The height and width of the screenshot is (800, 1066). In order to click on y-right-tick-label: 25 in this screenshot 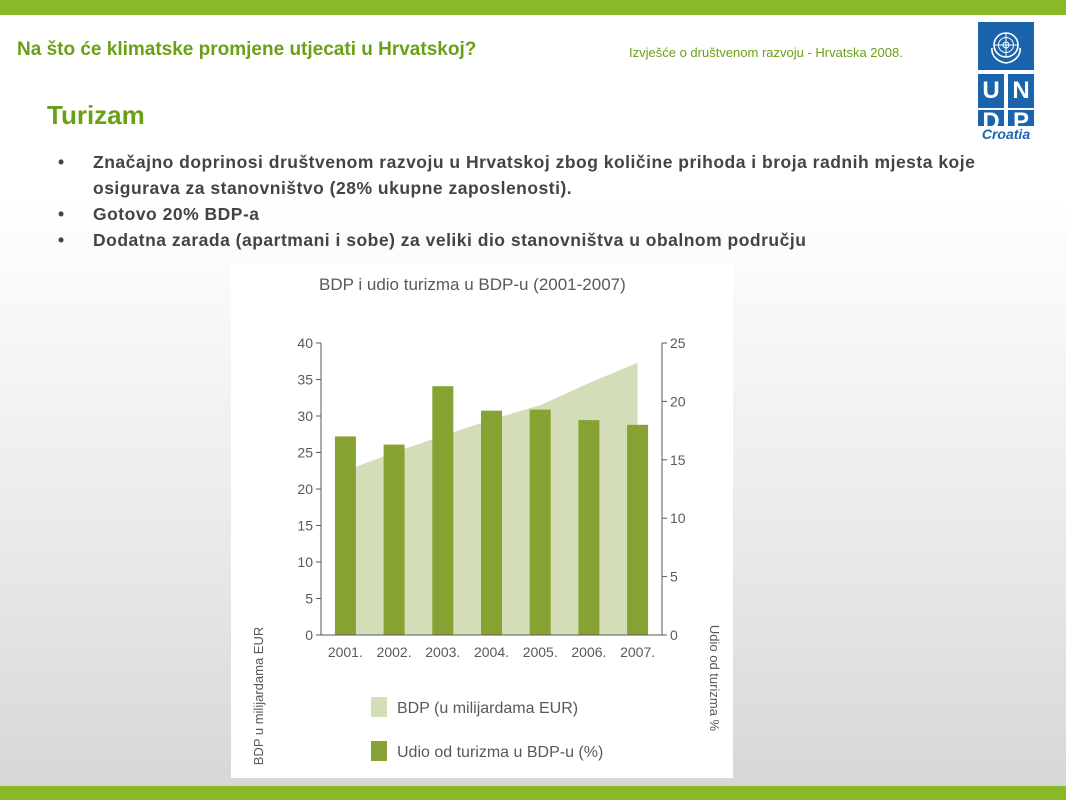, I will do `click(678, 343)`.